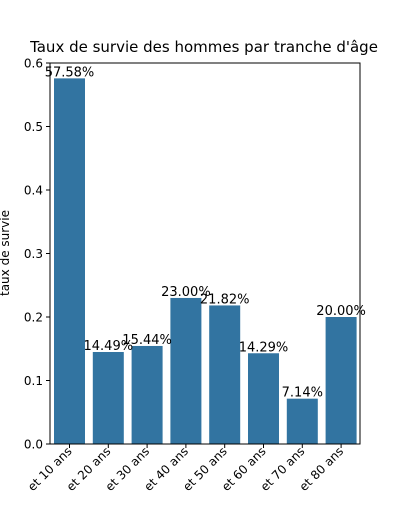 The width and height of the screenshot is (400, 505). I want to click on y-tick-label: 0.3, so click(33, 254).